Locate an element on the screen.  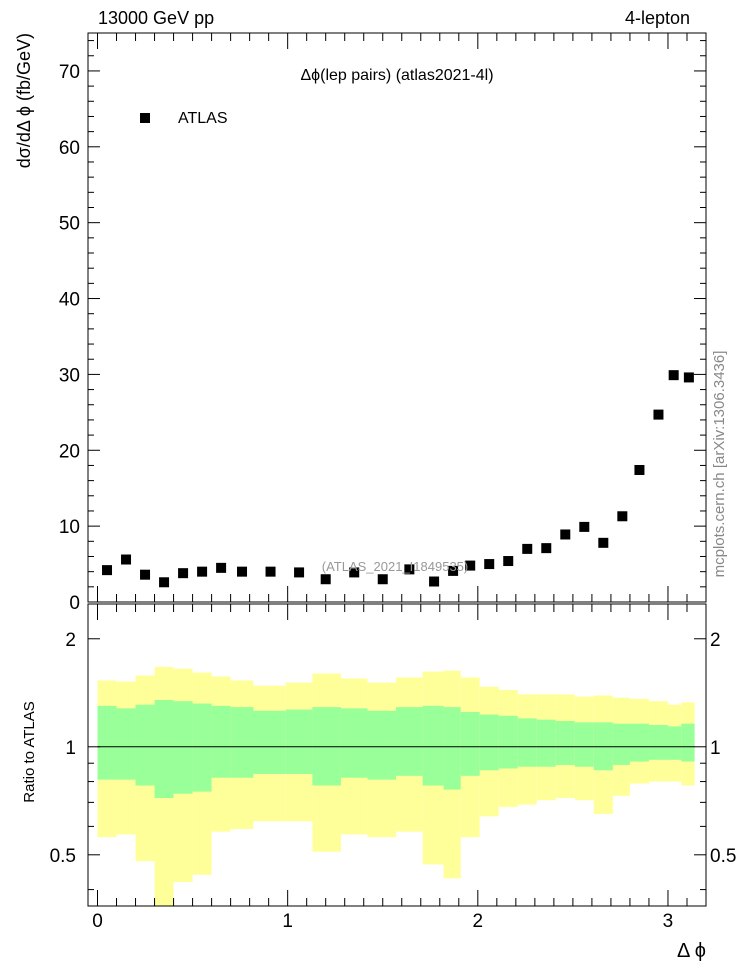
main-ytick-label: 60 is located at coordinates (69, 148).